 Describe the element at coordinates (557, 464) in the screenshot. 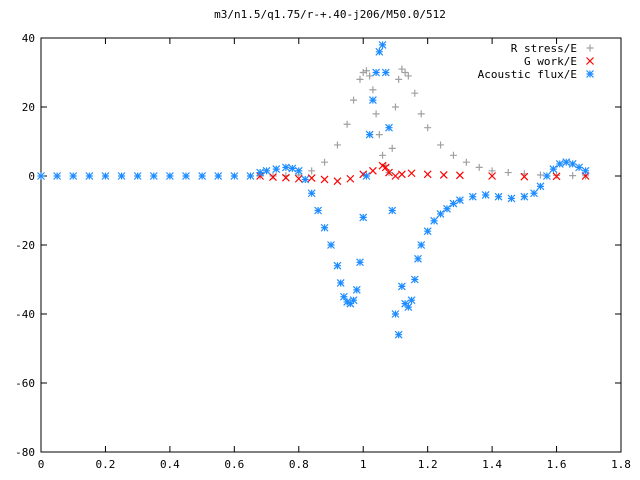

I see `x-tick-label: 1.6` at that location.